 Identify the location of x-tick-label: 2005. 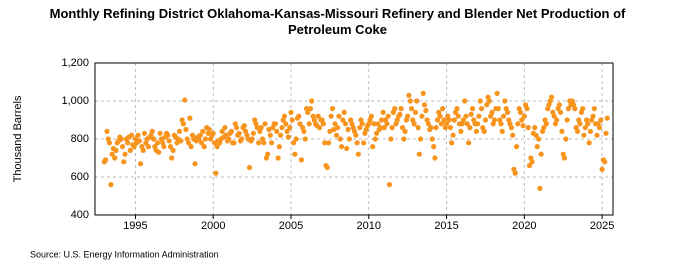
(291, 226).